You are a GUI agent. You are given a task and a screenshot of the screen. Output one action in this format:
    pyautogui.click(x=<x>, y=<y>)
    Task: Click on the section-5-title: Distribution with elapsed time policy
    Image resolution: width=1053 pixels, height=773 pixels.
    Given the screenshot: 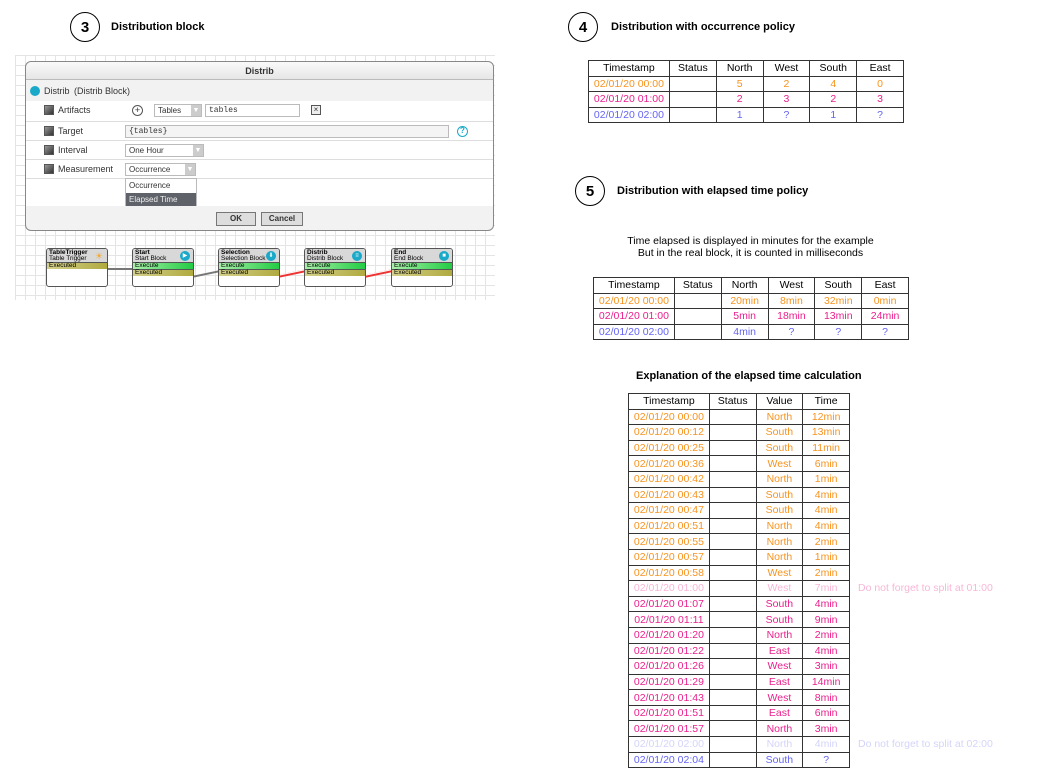 What is the action you would take?
    pyautogui.click(x=713, y=191)
    